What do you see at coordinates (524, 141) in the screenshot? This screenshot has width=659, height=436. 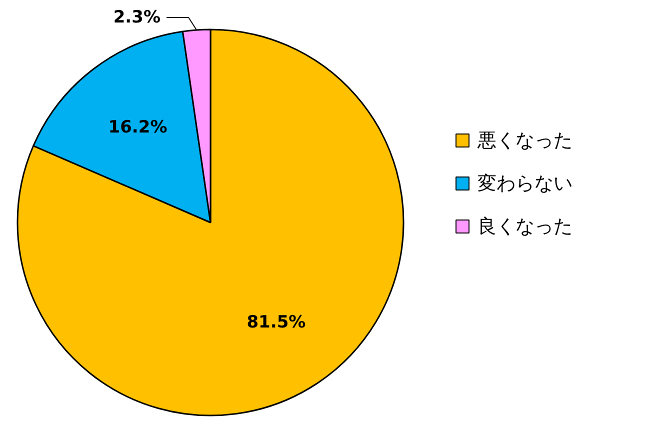 I see `legend-label: 悪くなった` at bounding box center [524, 141].